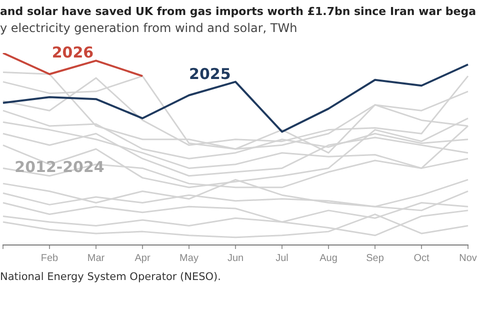  What do you see at coordinates (375, 258) in the screenshot?
I see `x-tick-label: Sep` at bounding box center [375, 258].